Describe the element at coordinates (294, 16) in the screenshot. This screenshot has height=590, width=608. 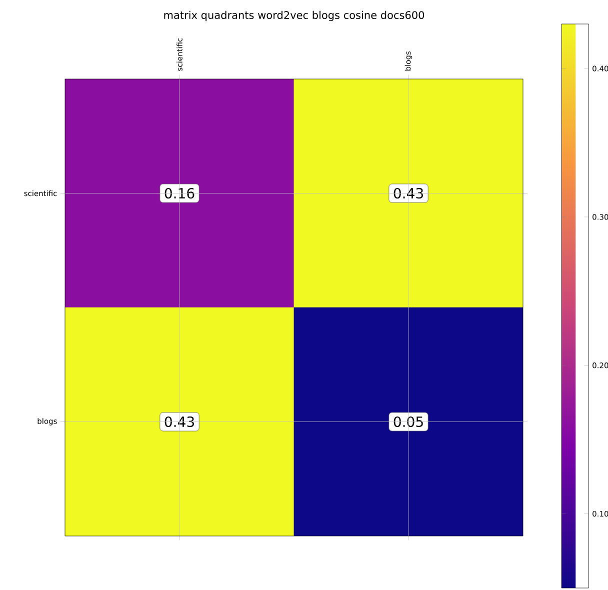
I see `chart-title: matrix quadrants word2vec blogs cosine docs600` at that location.